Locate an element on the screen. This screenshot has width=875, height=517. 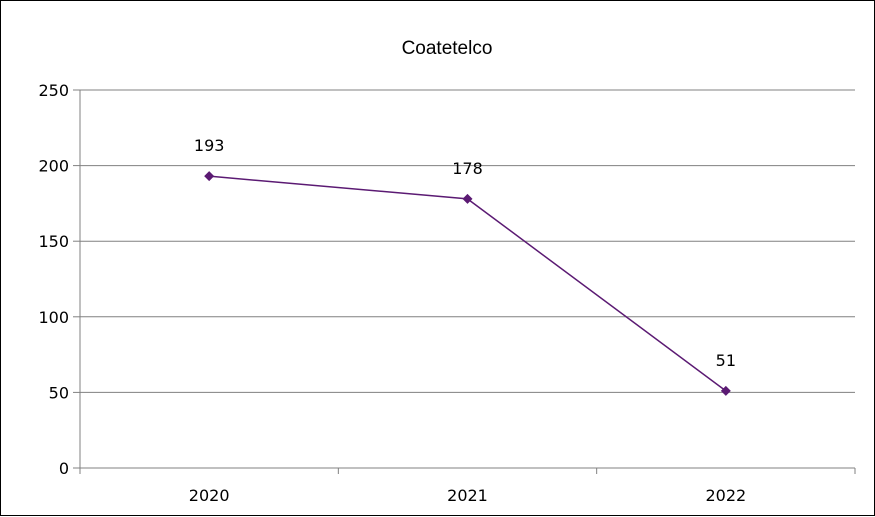
data-label-2020: 193 is located at coordinates (209, 145).